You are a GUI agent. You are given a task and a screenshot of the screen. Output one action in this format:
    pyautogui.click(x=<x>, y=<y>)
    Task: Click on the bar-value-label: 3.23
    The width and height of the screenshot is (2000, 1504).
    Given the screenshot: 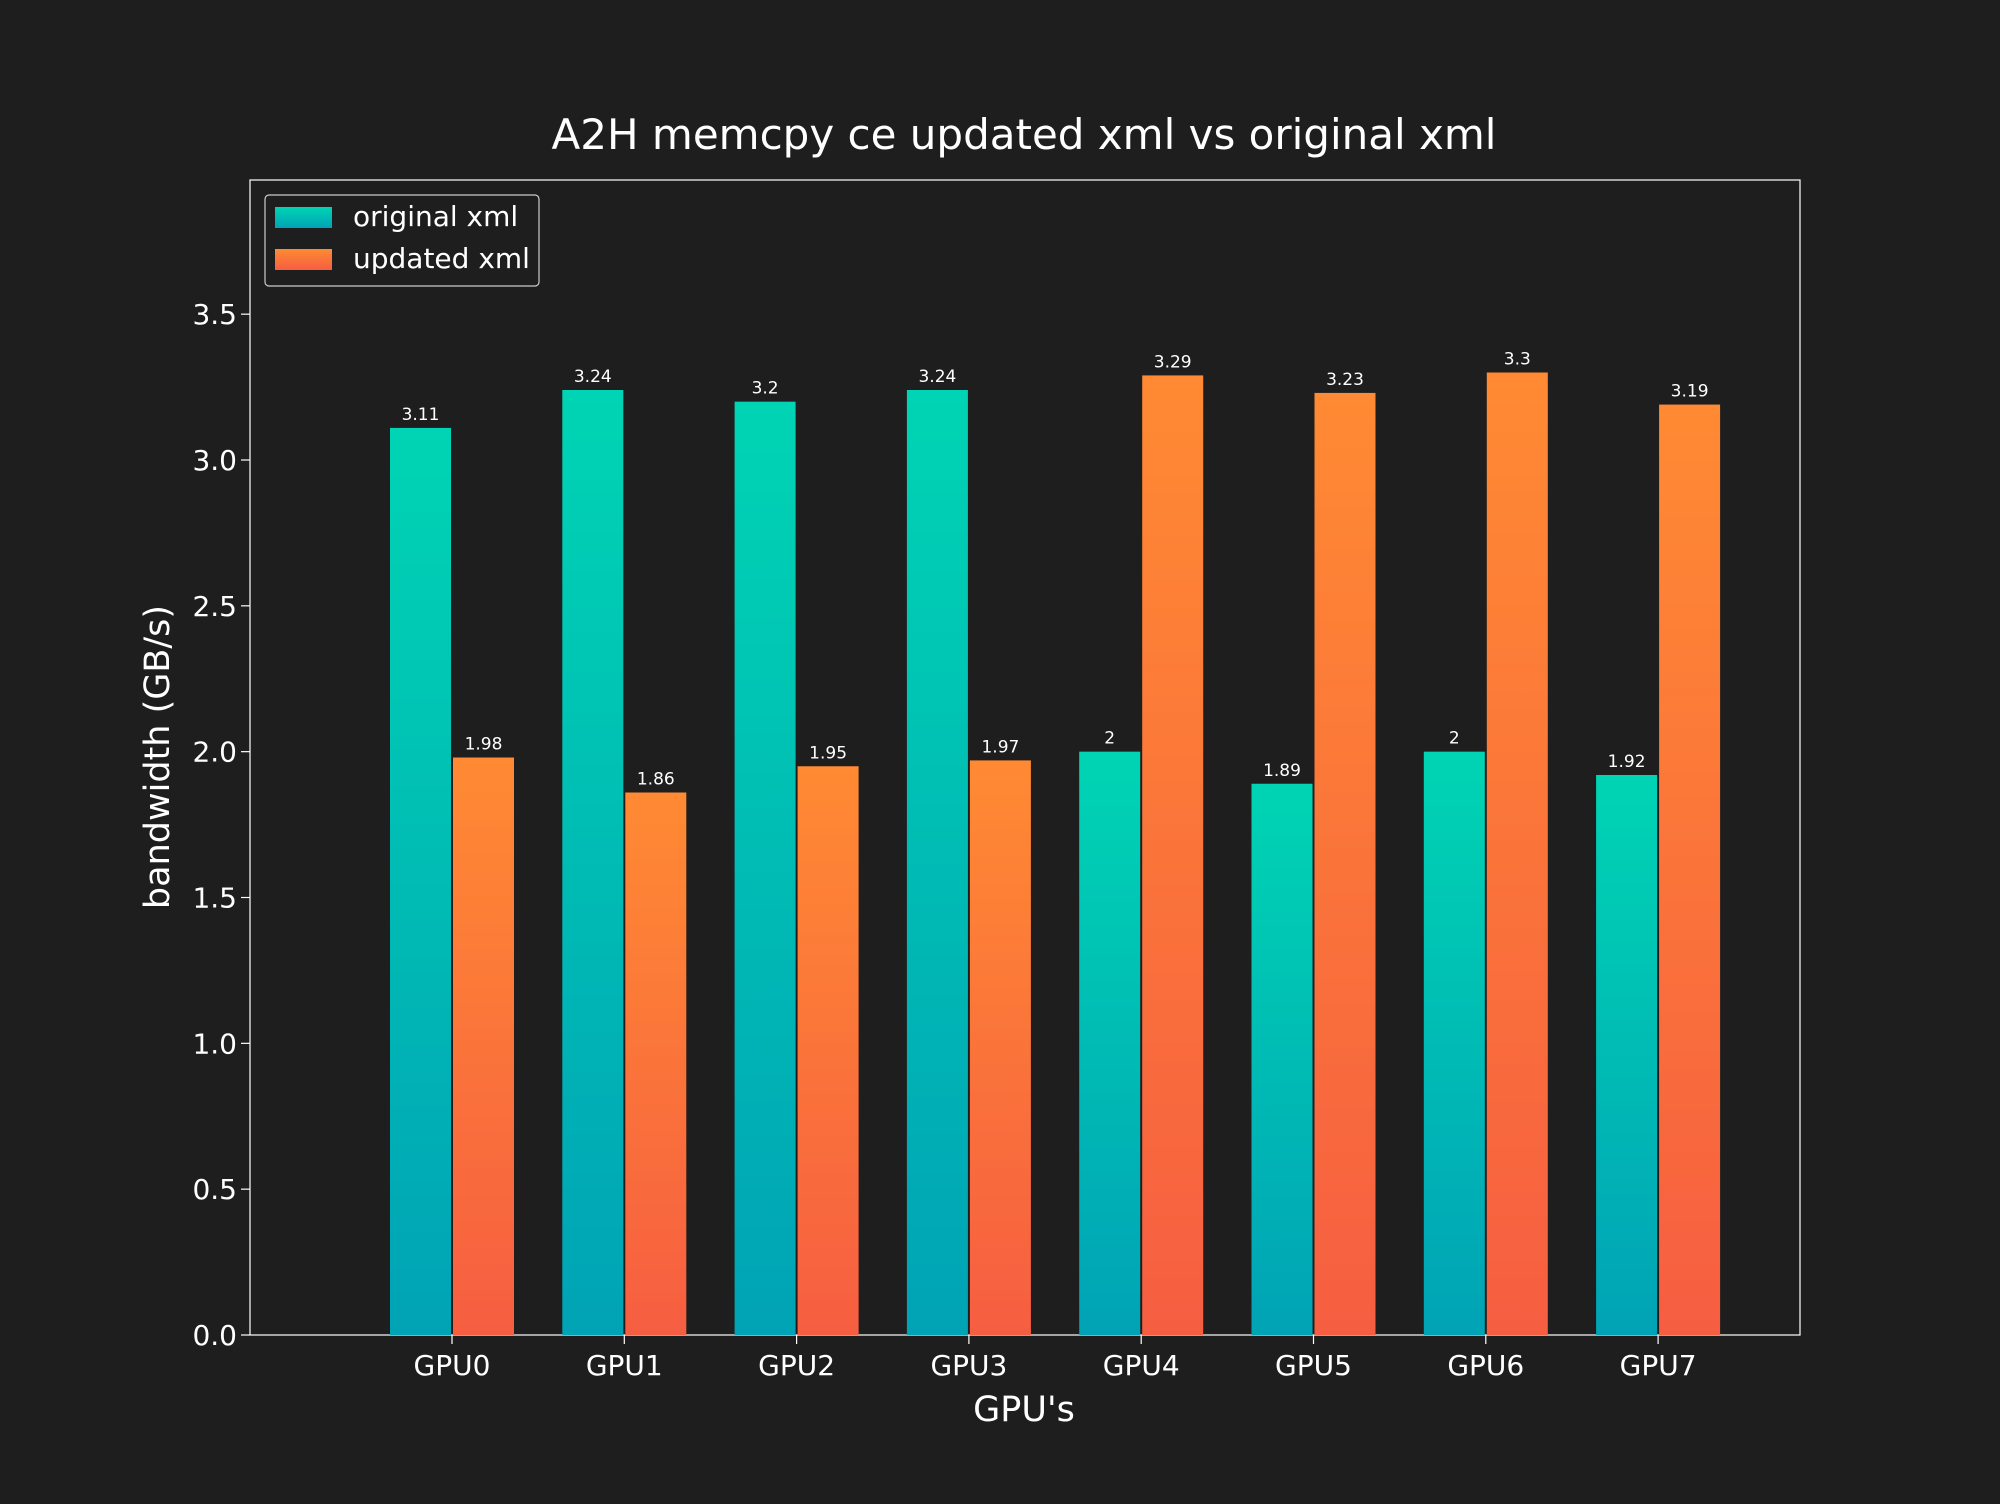 What is the action you would take?
    pyautogui.click(x=1345, y=380)
    